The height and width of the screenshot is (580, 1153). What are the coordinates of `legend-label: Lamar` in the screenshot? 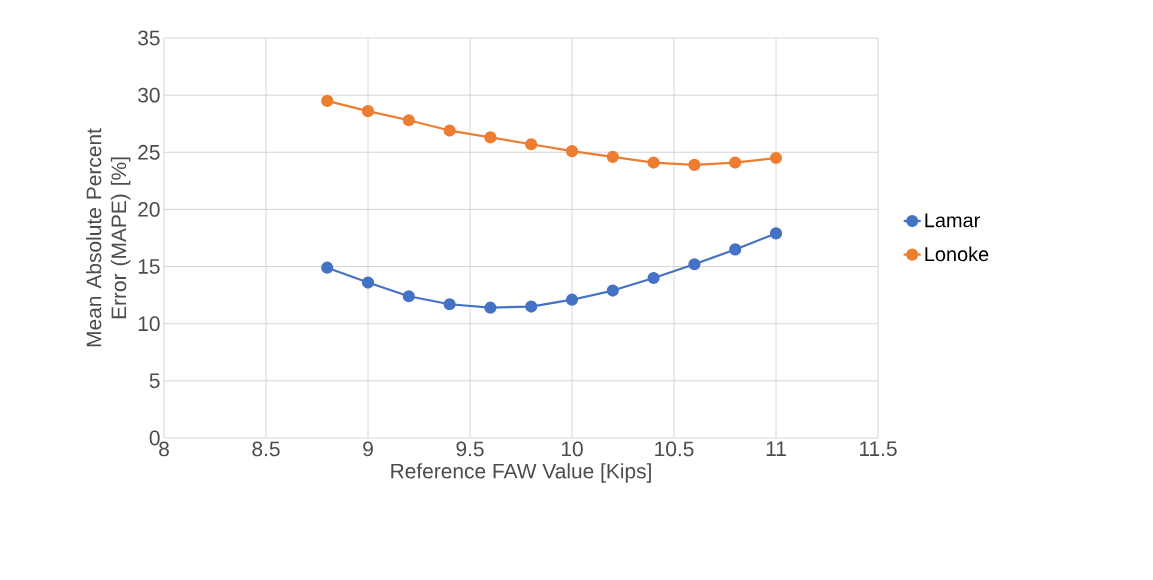 It's located at (952, 220).